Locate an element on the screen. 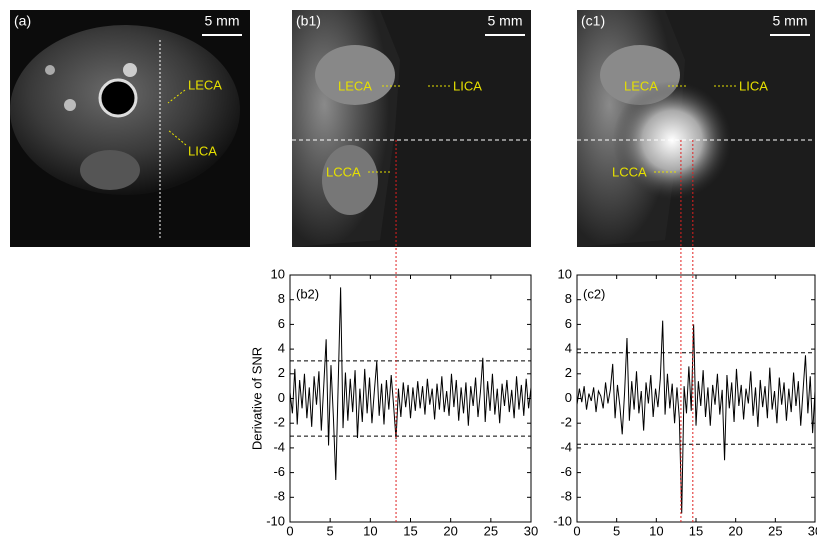  image-a: (a) 5 mm LECA LICA is located at coordinates (130, 128).